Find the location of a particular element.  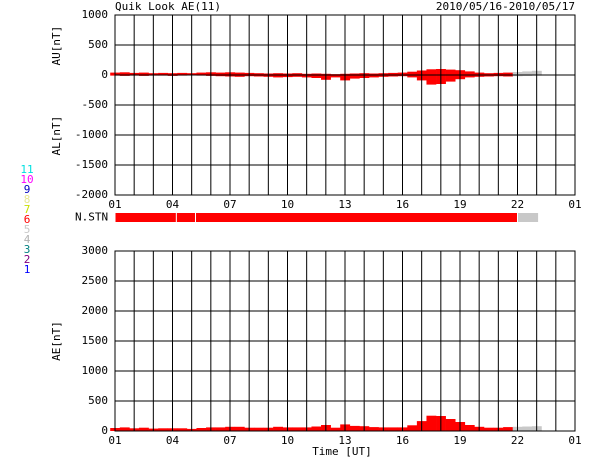

y-tick-label: 2000 is located at coordinates (95, 310).